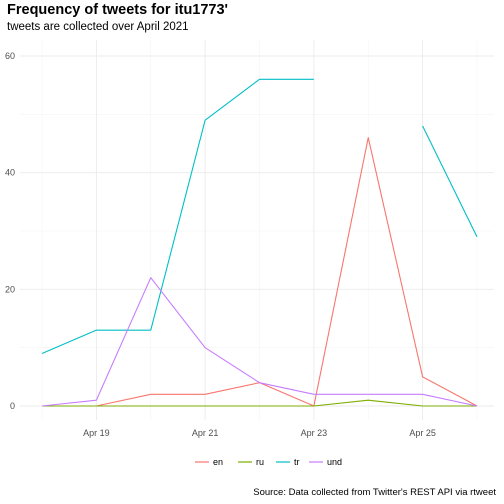 This screenshot has width=504, height=504. What do you see at coordinates (422, 433) in the screenshot?
I see `x-tick-label: Apr 25` at bounding box center [422, 433].